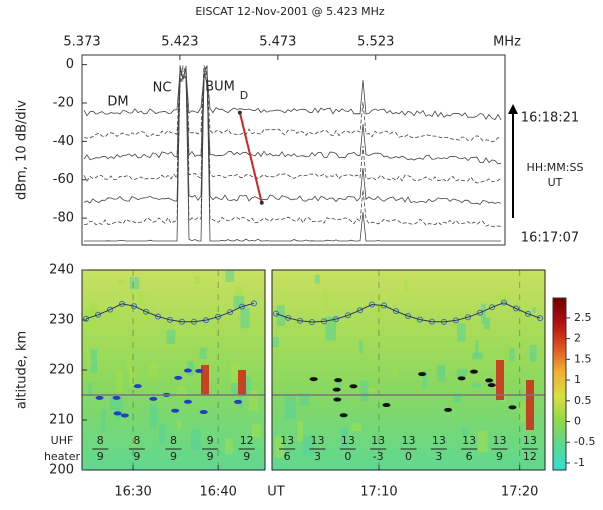  What do you see at coordinates (584, 441) in the screenshot?
I see `colorbar-tick-label: -0.5` at bounding box center [584, 441].